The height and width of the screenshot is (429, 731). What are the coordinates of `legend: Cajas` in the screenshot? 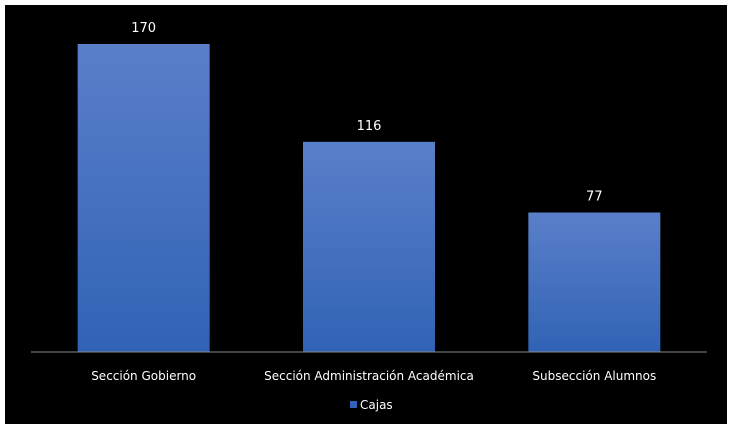 It's located at (371, 405).